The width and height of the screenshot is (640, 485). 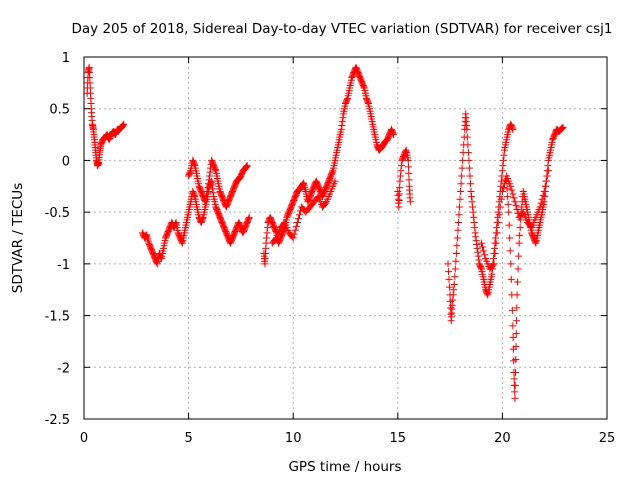 What do you see at coordinates (84, 438) in the screenshot?
I see `x-tick-label: 0` at bounding box center [84, 438].